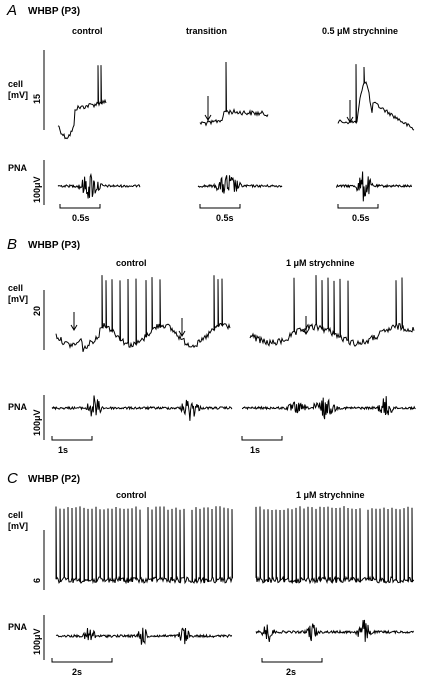  I want to click on panel-b-cell-trace-control, so click(143, 313).